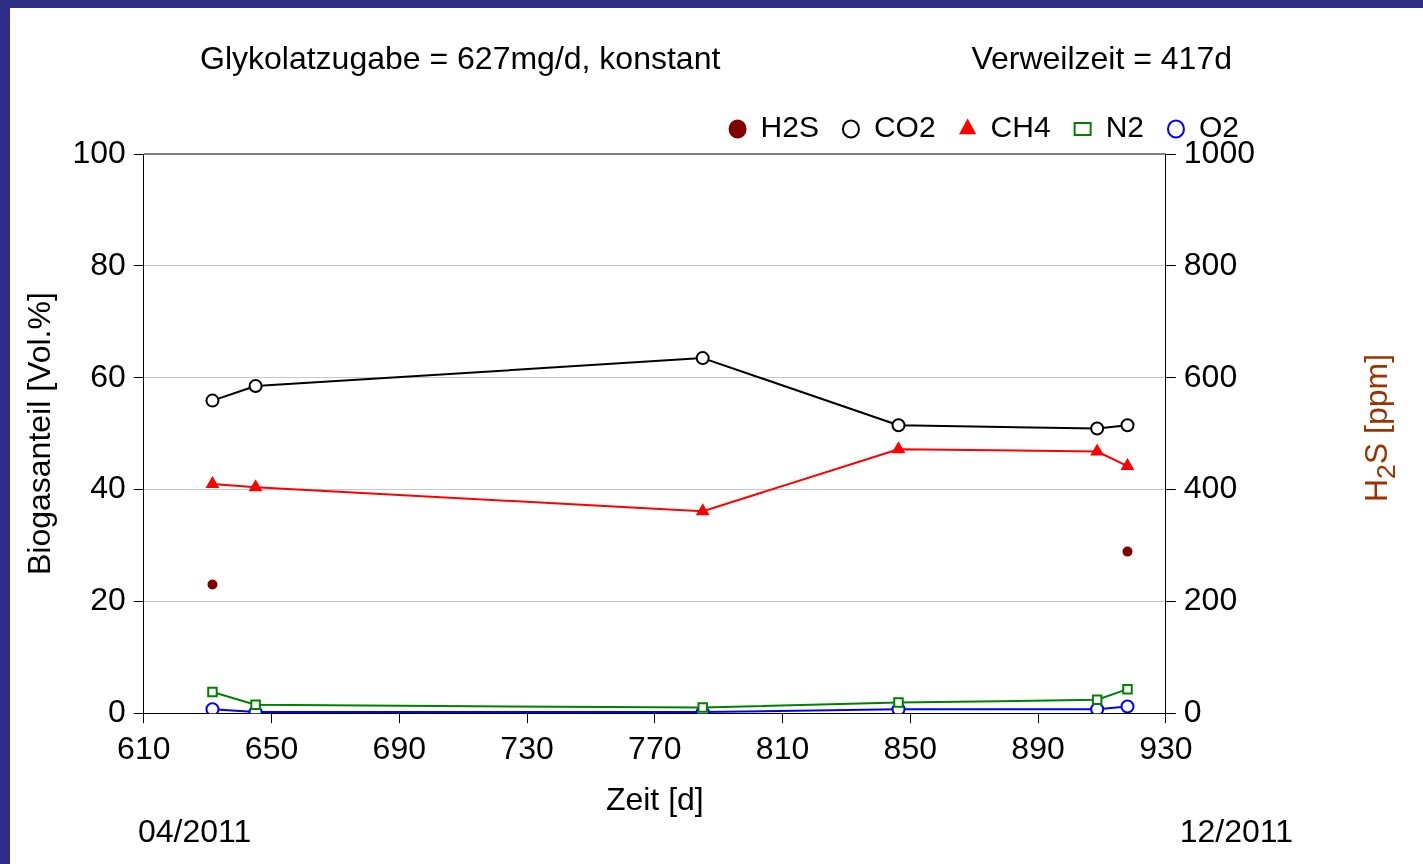 This screenshot has height=864, width=1423. I want to click on x-tick-label: 690, so click(399, 748).